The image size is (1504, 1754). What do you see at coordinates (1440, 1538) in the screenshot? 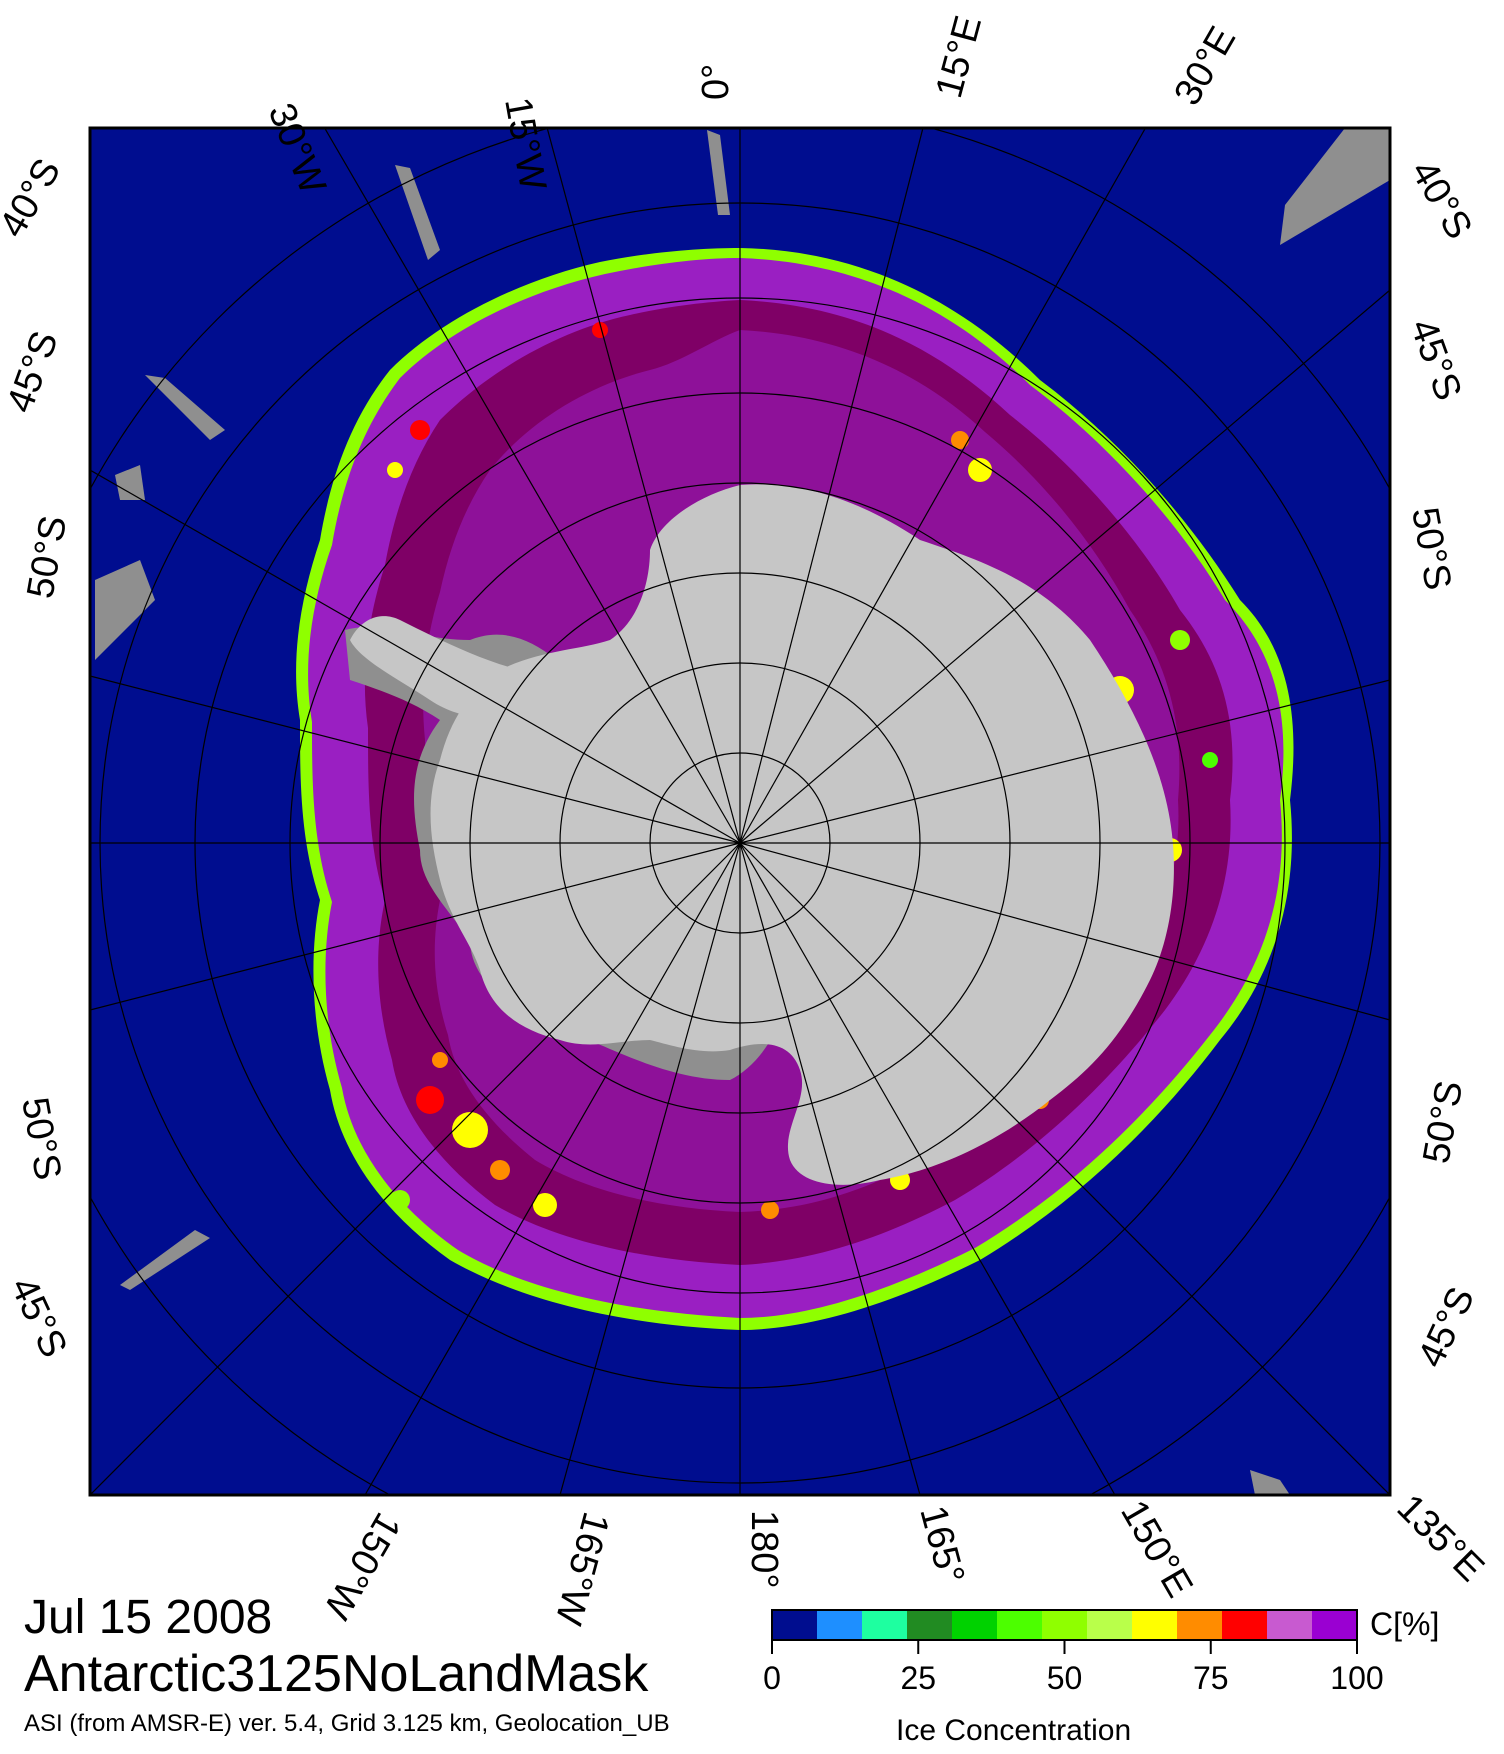
I see `lon-label: 135°E` at bounding box center [1440, 1538].